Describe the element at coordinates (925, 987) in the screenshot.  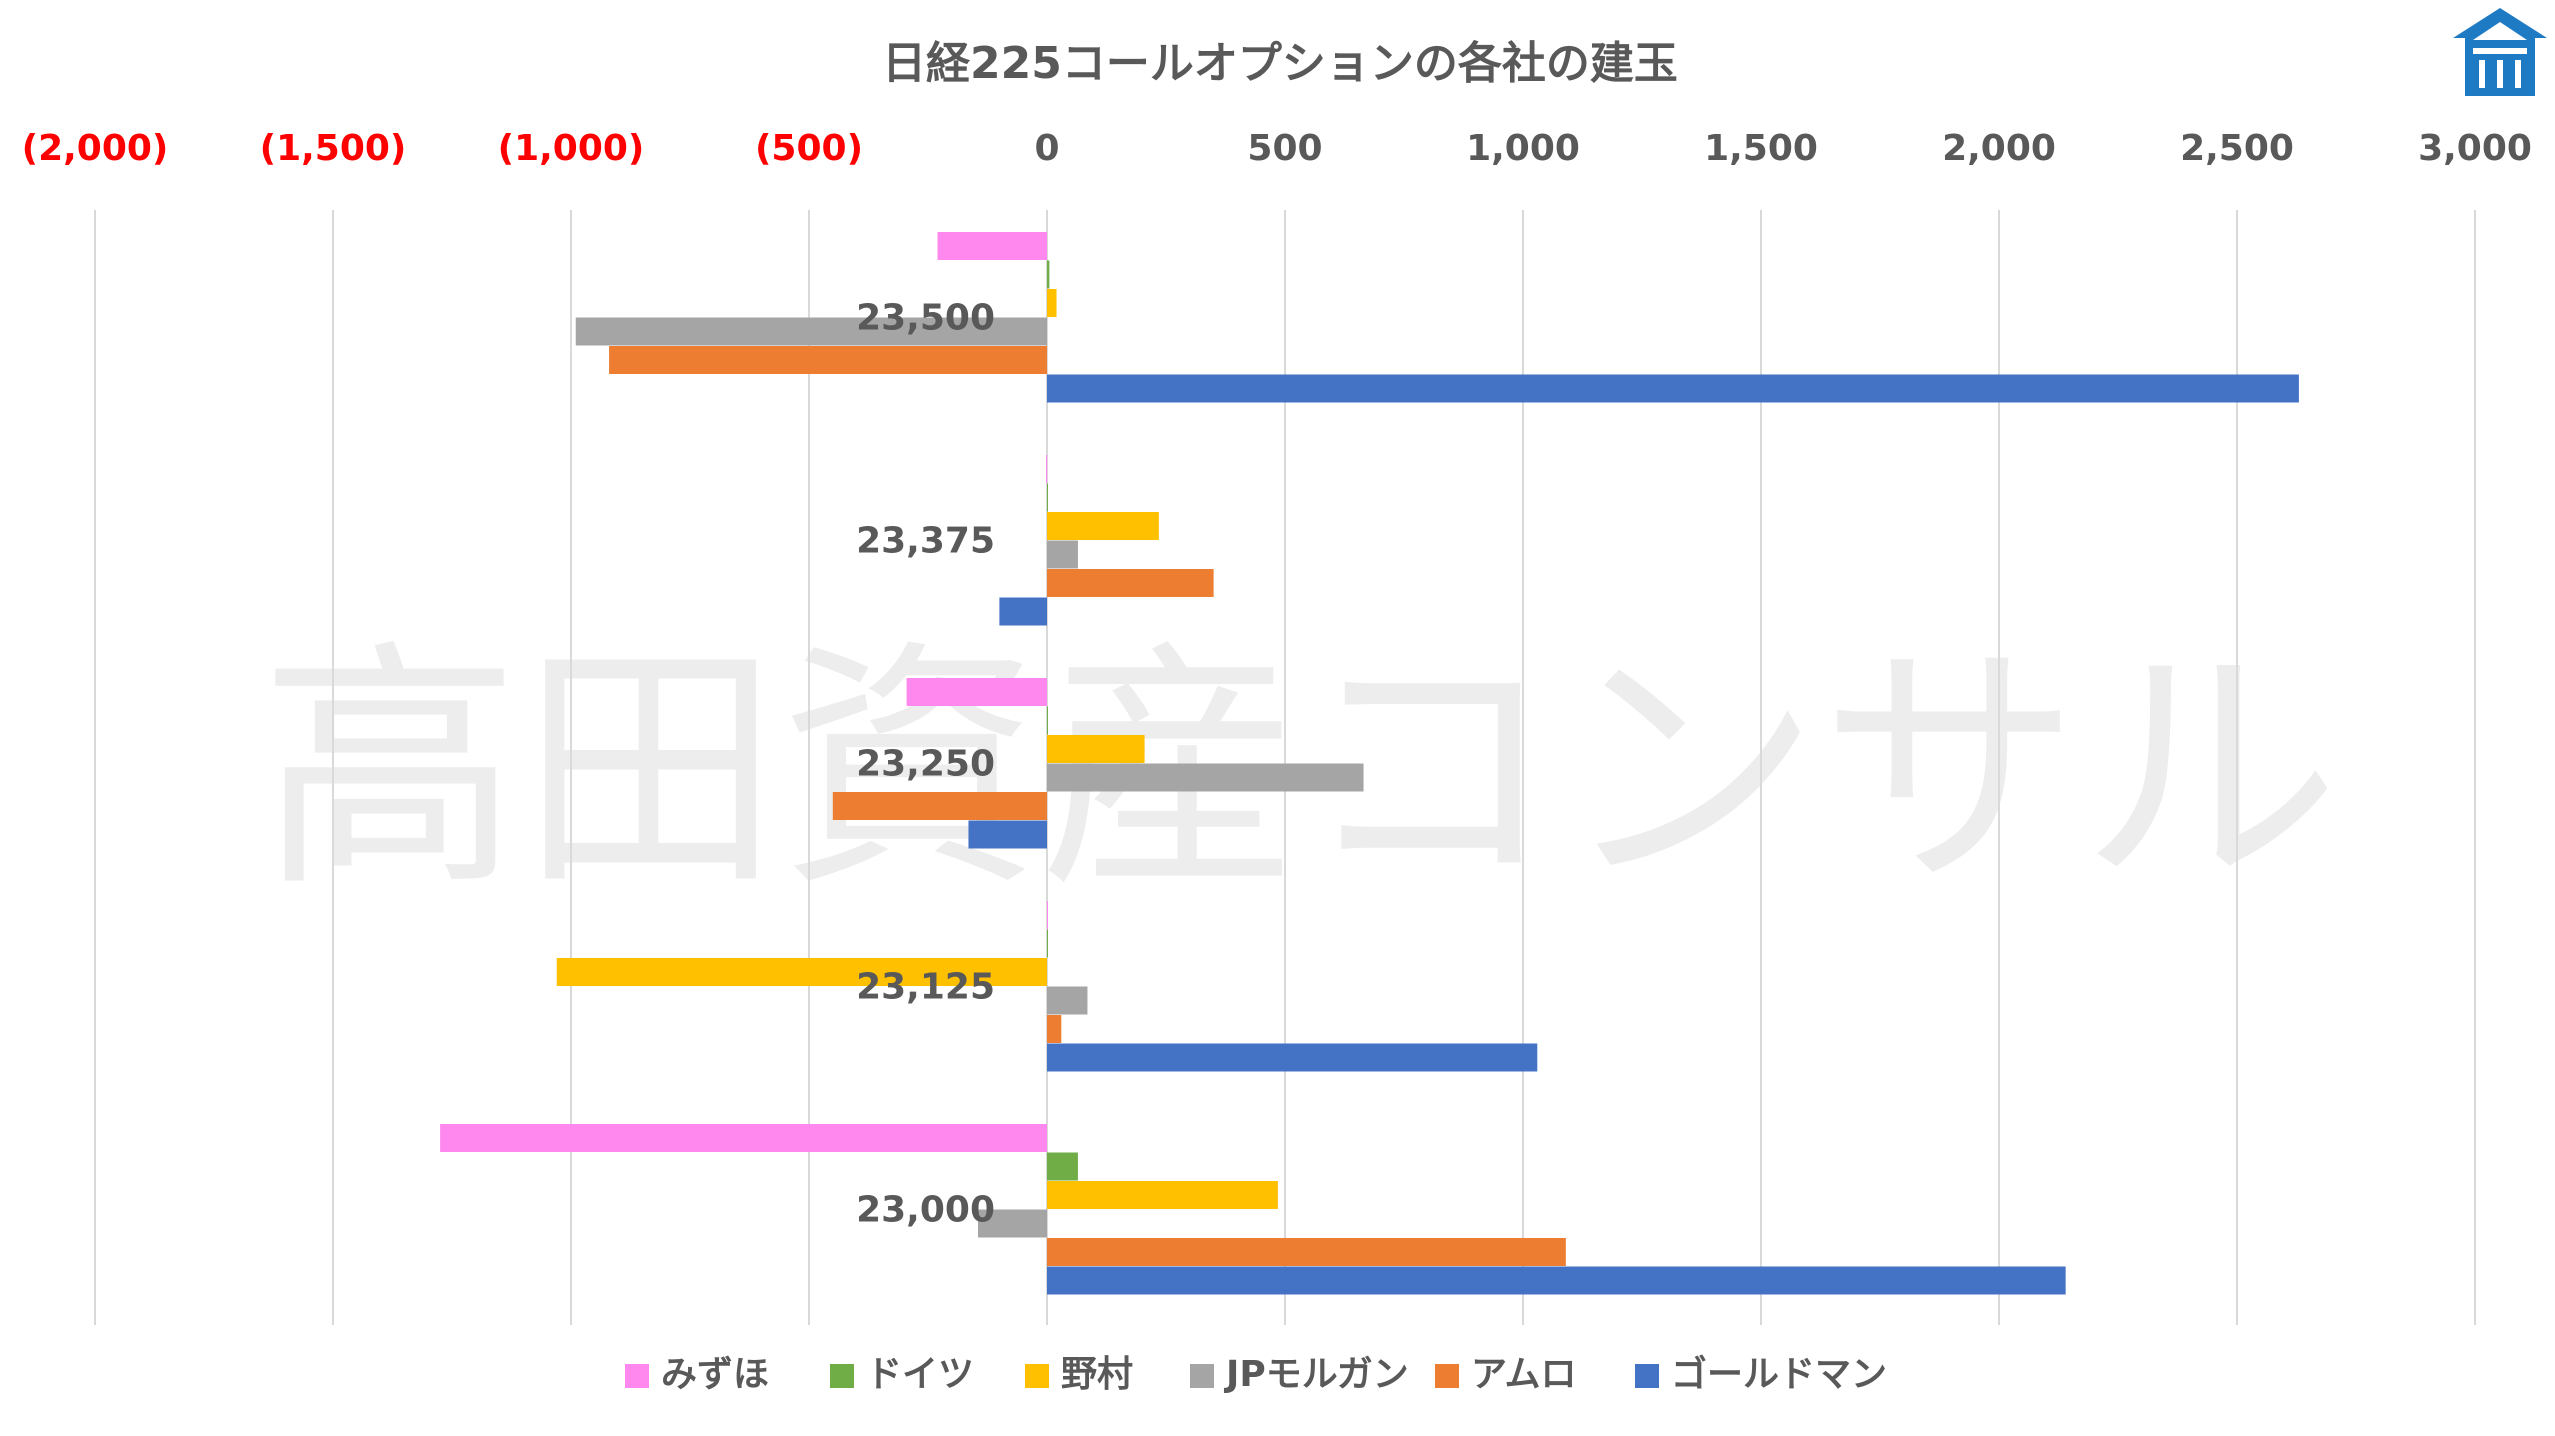
I see `category-label: 23,125` at that location.